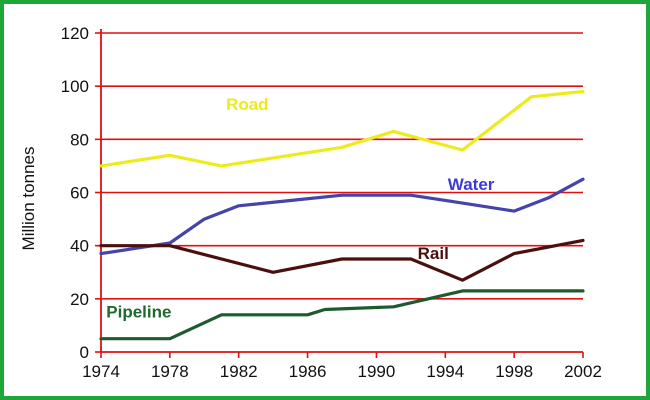 The width and height of the screenshot is (650, 400). I want to click on series-label-rail: Rail, so click(433, 253).